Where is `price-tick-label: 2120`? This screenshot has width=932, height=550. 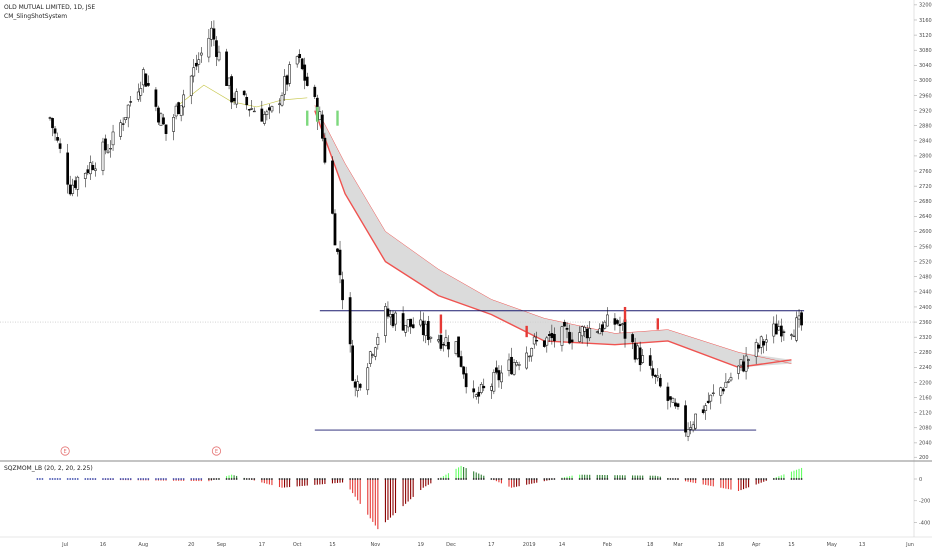 price-tick-label: 2120 is located at coordinates (925, 413).